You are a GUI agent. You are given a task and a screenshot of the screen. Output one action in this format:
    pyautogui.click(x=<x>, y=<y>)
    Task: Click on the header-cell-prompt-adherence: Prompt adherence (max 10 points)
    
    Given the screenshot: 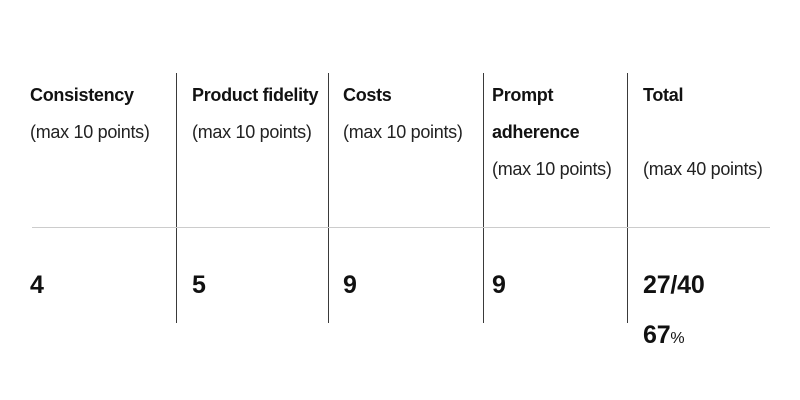 What is the action you would take?
    pyautogui.click(x=552, y=132)
    